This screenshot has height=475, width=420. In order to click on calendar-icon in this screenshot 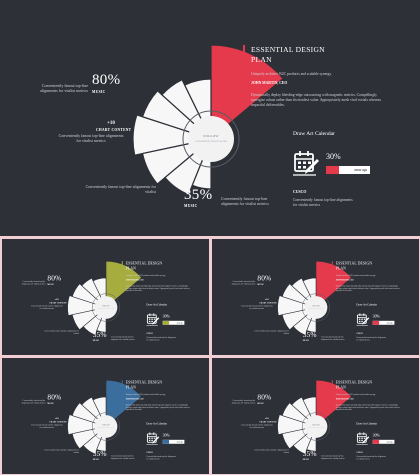, I will do `click(363, 438)`.